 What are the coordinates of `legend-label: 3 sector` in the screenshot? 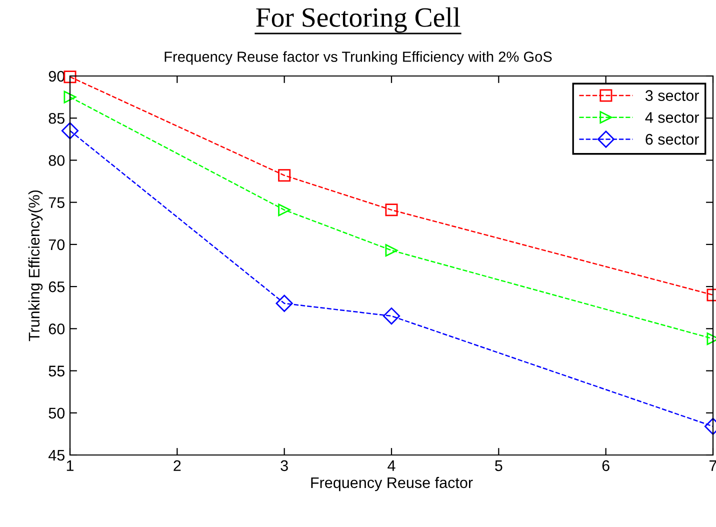 It's located at (672, 95).